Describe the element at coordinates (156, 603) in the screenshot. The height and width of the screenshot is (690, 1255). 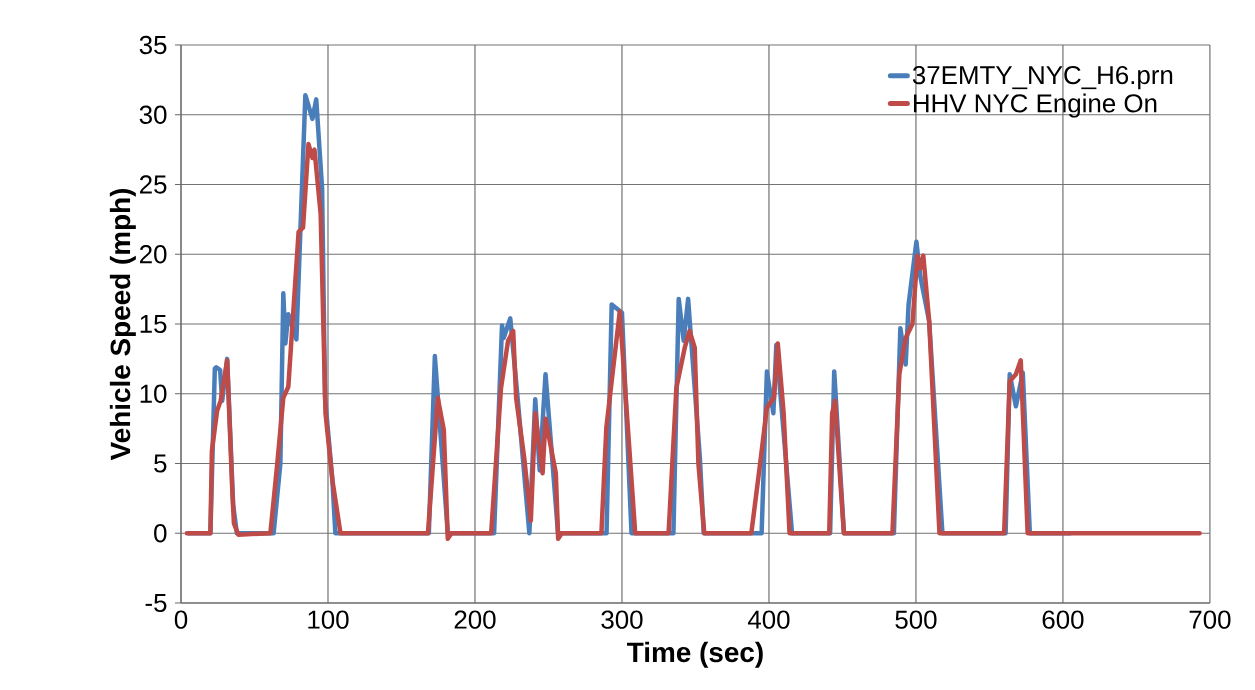
I see `y-tick-label: -5` at that location.